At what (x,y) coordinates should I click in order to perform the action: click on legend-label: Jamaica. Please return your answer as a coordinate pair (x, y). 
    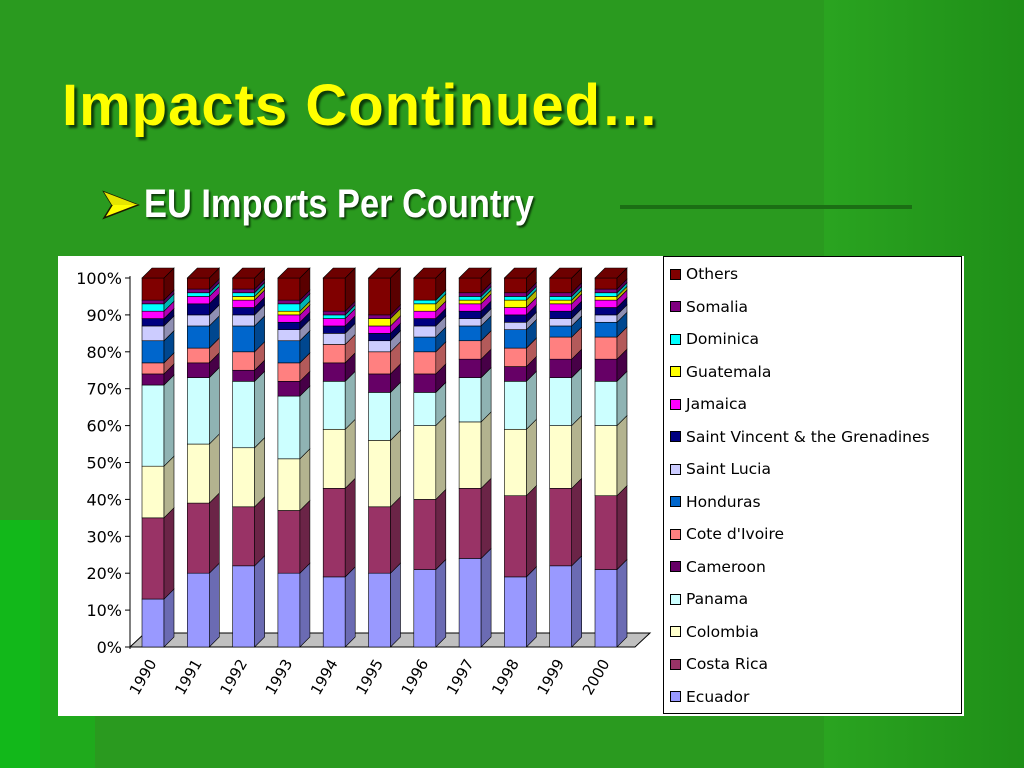
    Looking at the image, I should click on (716, 404).